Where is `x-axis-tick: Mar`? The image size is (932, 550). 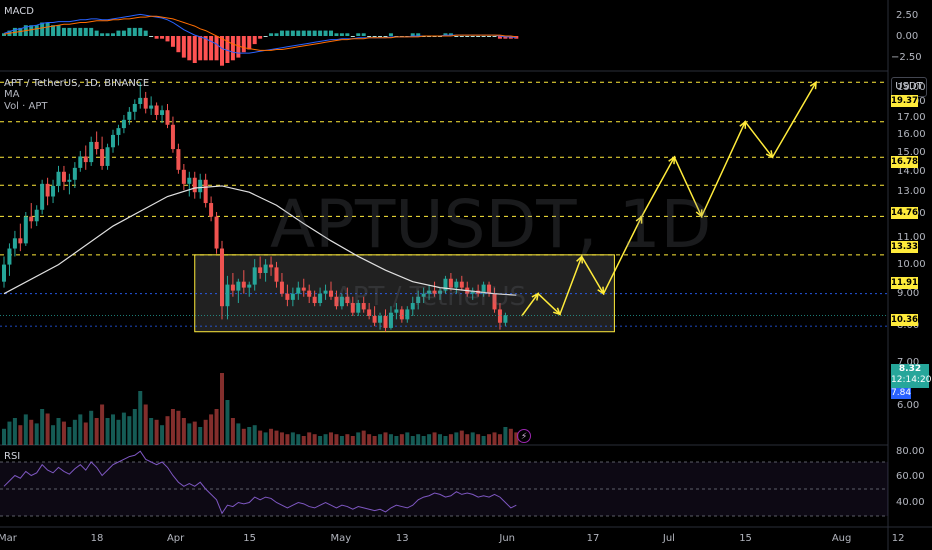 x-axis-tick: Mar is located at coordinates (8, 538).